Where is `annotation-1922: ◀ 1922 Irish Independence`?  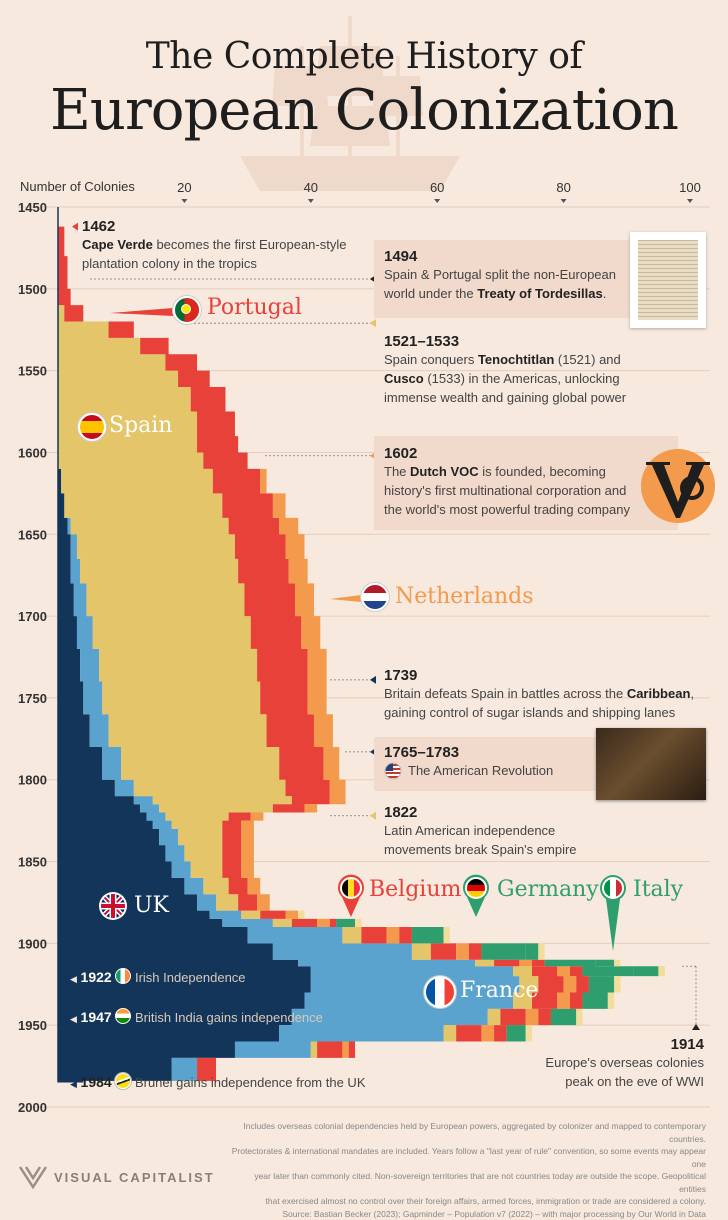 annotation-1922: ◀ 1922 Irish Independence is located at coordinates (158, 976).